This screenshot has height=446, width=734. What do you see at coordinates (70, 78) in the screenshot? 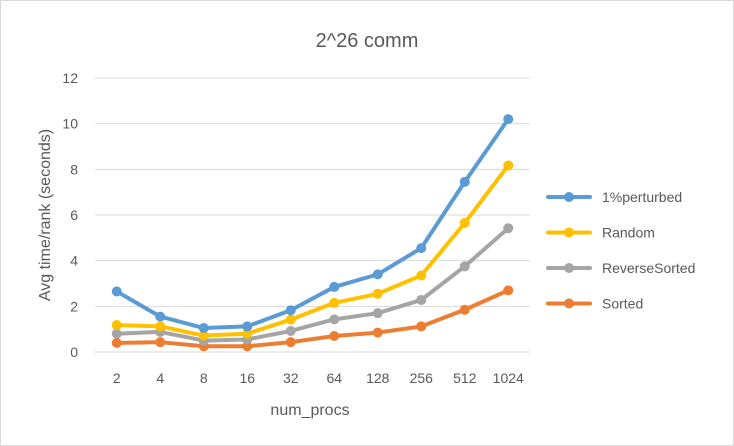
I see `y-tick-label: 12` at bounding box center [70, 78].